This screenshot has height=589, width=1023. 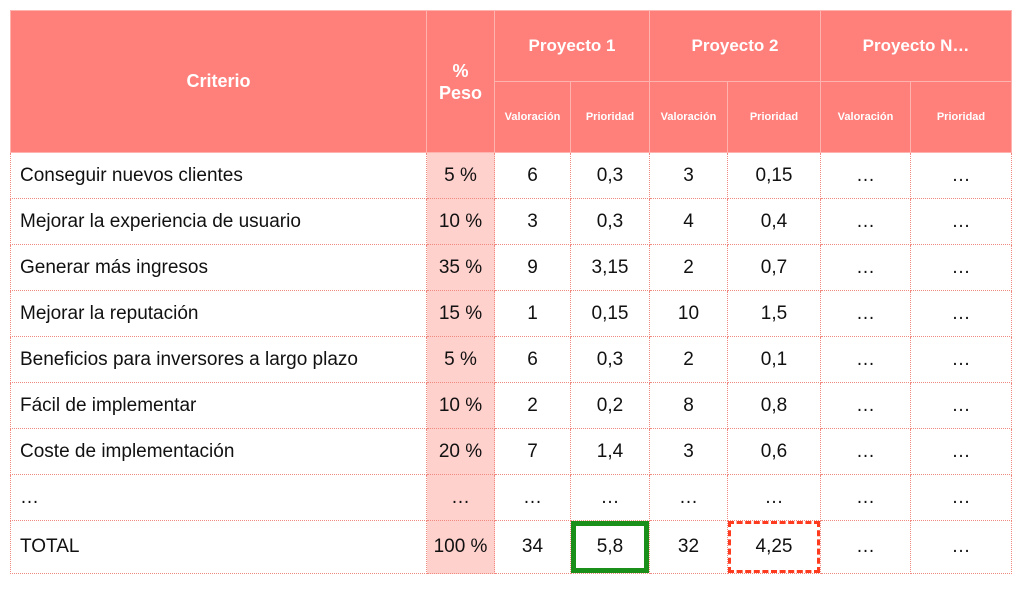 What do you see at coordinates (688, 117) in the screenshot?
I see `valoracion-header-p2: Valoración` at bounding box center [688, 117].